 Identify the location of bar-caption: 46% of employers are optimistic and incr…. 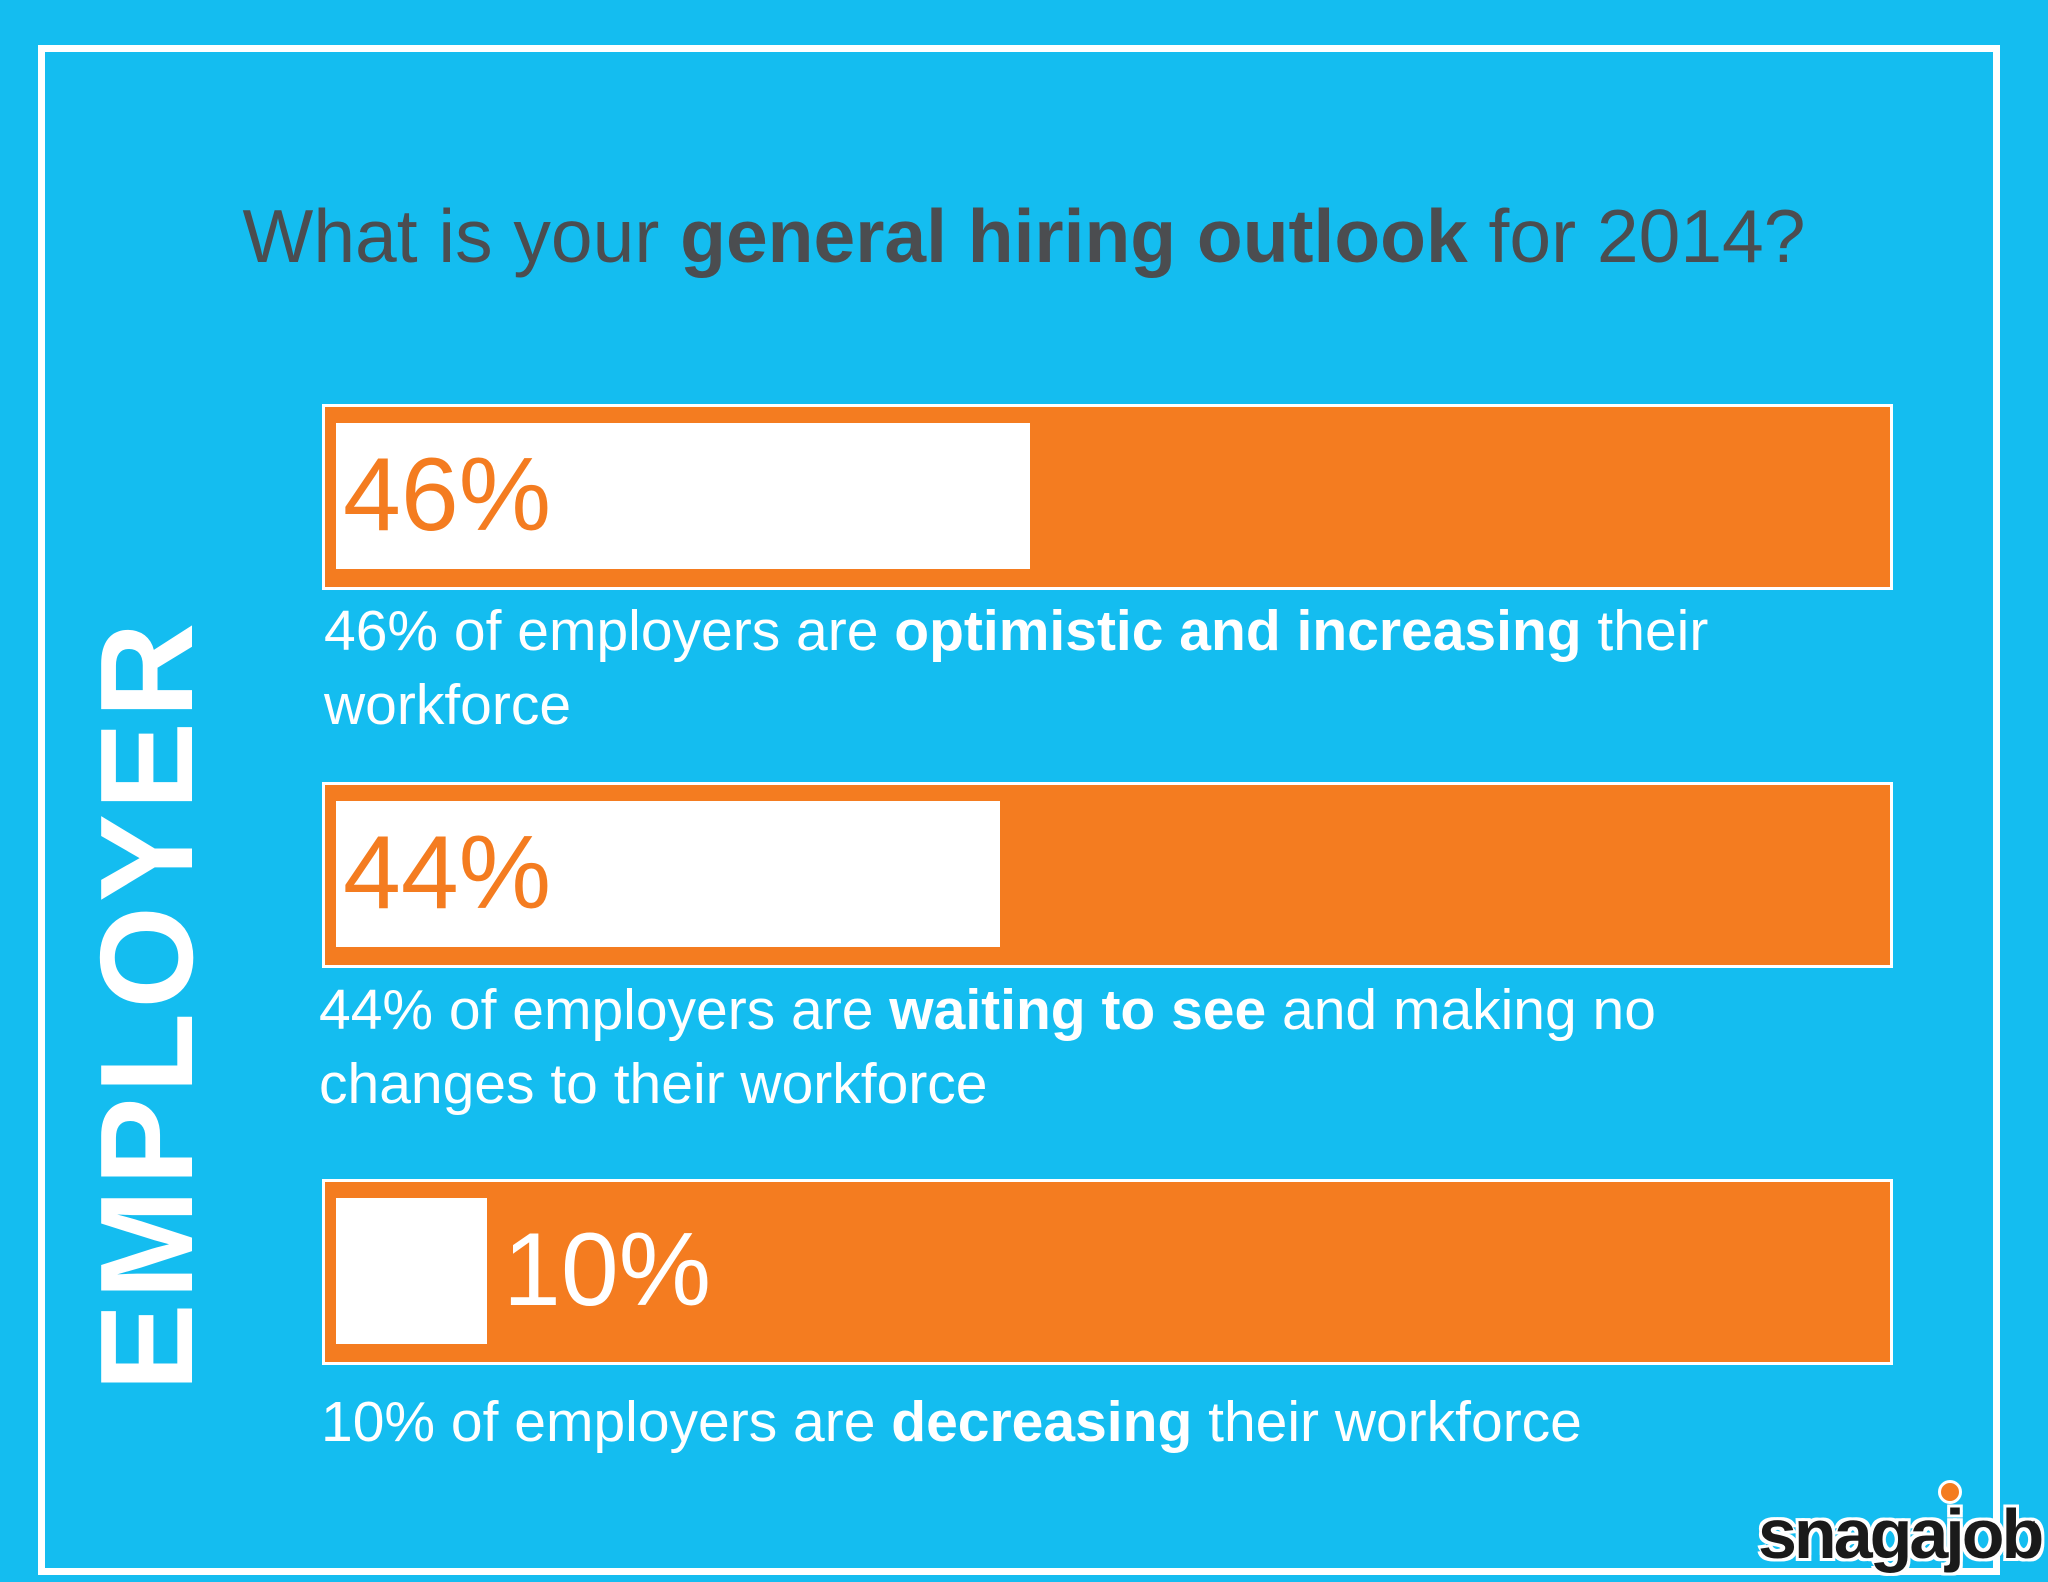
(1074, 668).